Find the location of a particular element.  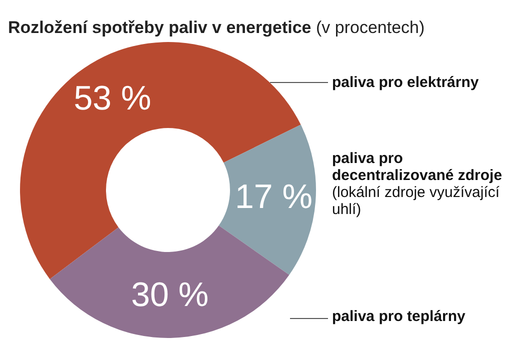

data-label: 17 % is located at coordinates (273, 197).